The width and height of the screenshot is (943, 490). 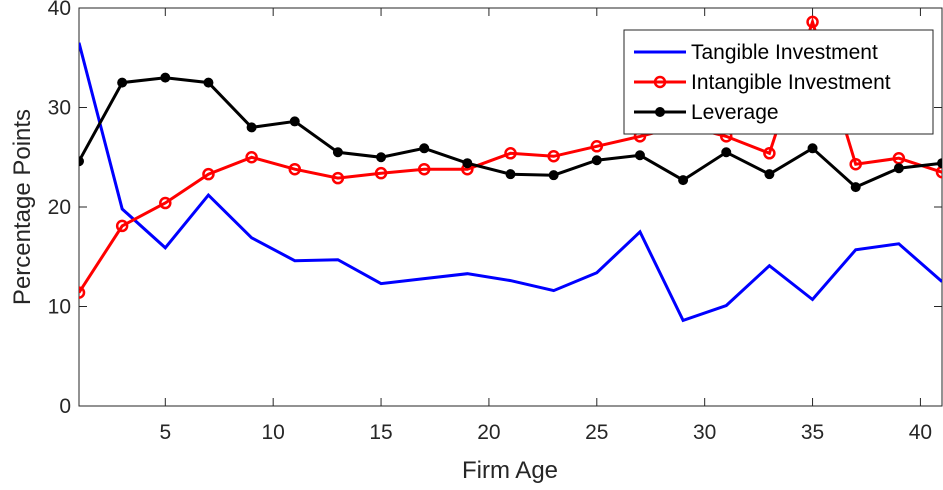 I want to click on x-tick-label: 15, so click(x=380, y=432).